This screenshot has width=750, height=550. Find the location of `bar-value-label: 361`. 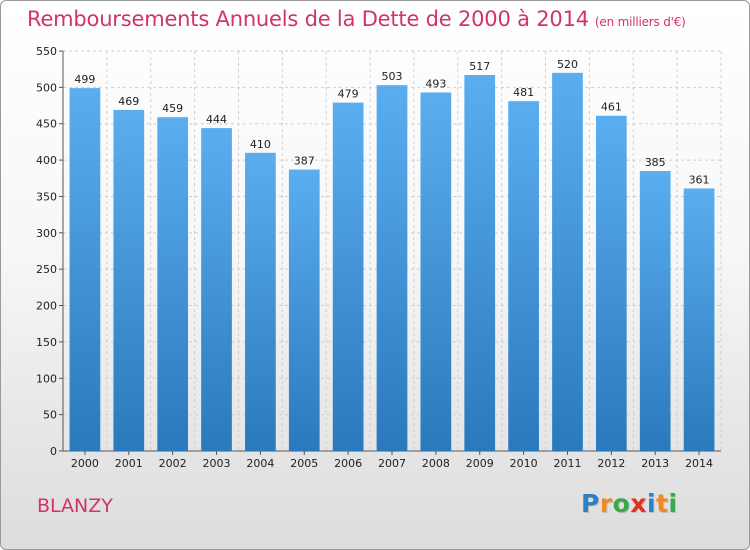

bar-value-label: 361 is located at coordinates (699, 179).